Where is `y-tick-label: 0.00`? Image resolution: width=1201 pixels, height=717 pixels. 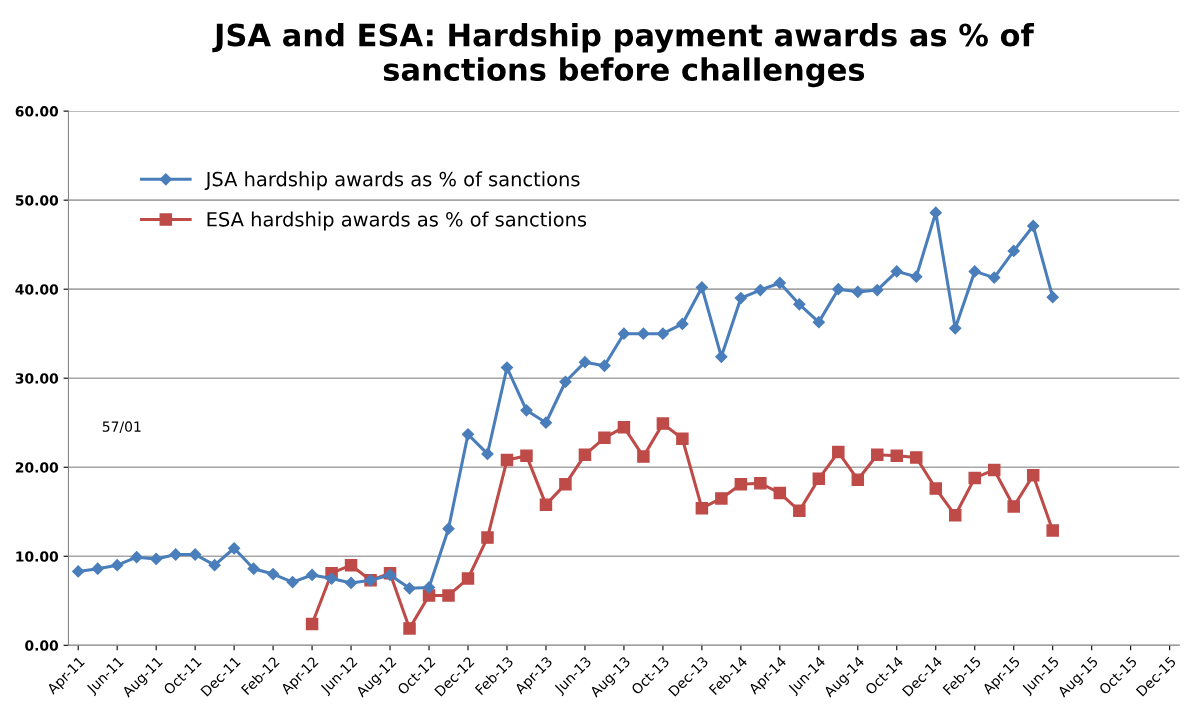
y-tick-label: 0.00 is located at coordinates (42, 645).